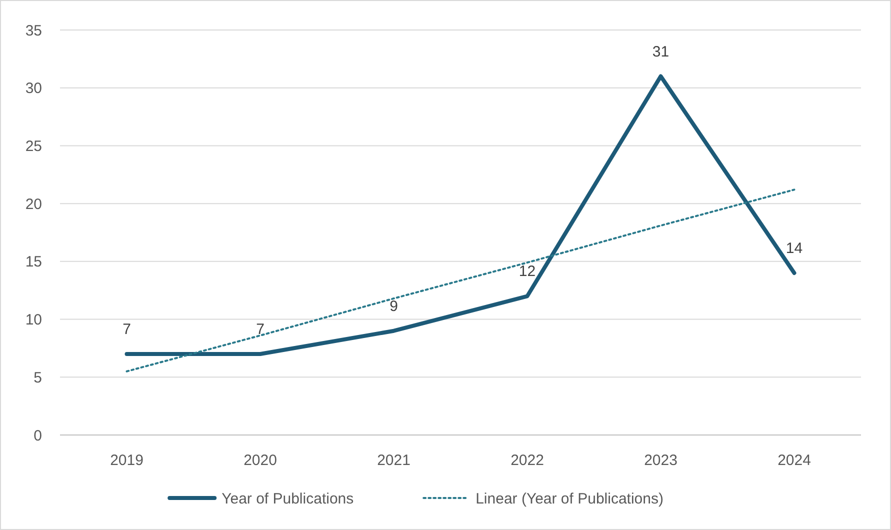 This screenshot has height=530, width=891. I want to click on y-tick-label: 10, so click(33, 320).